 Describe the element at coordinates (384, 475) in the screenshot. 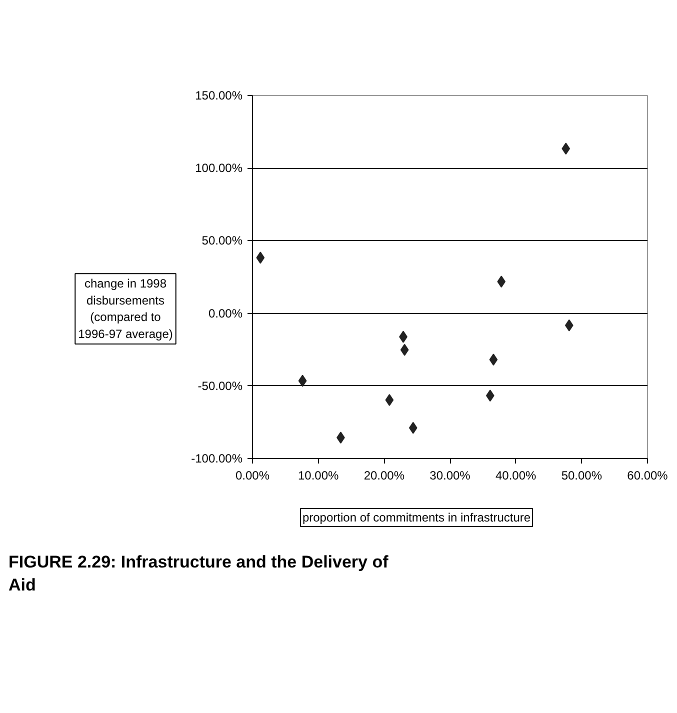

I see `x-tick-label: 20.00%` at that location.